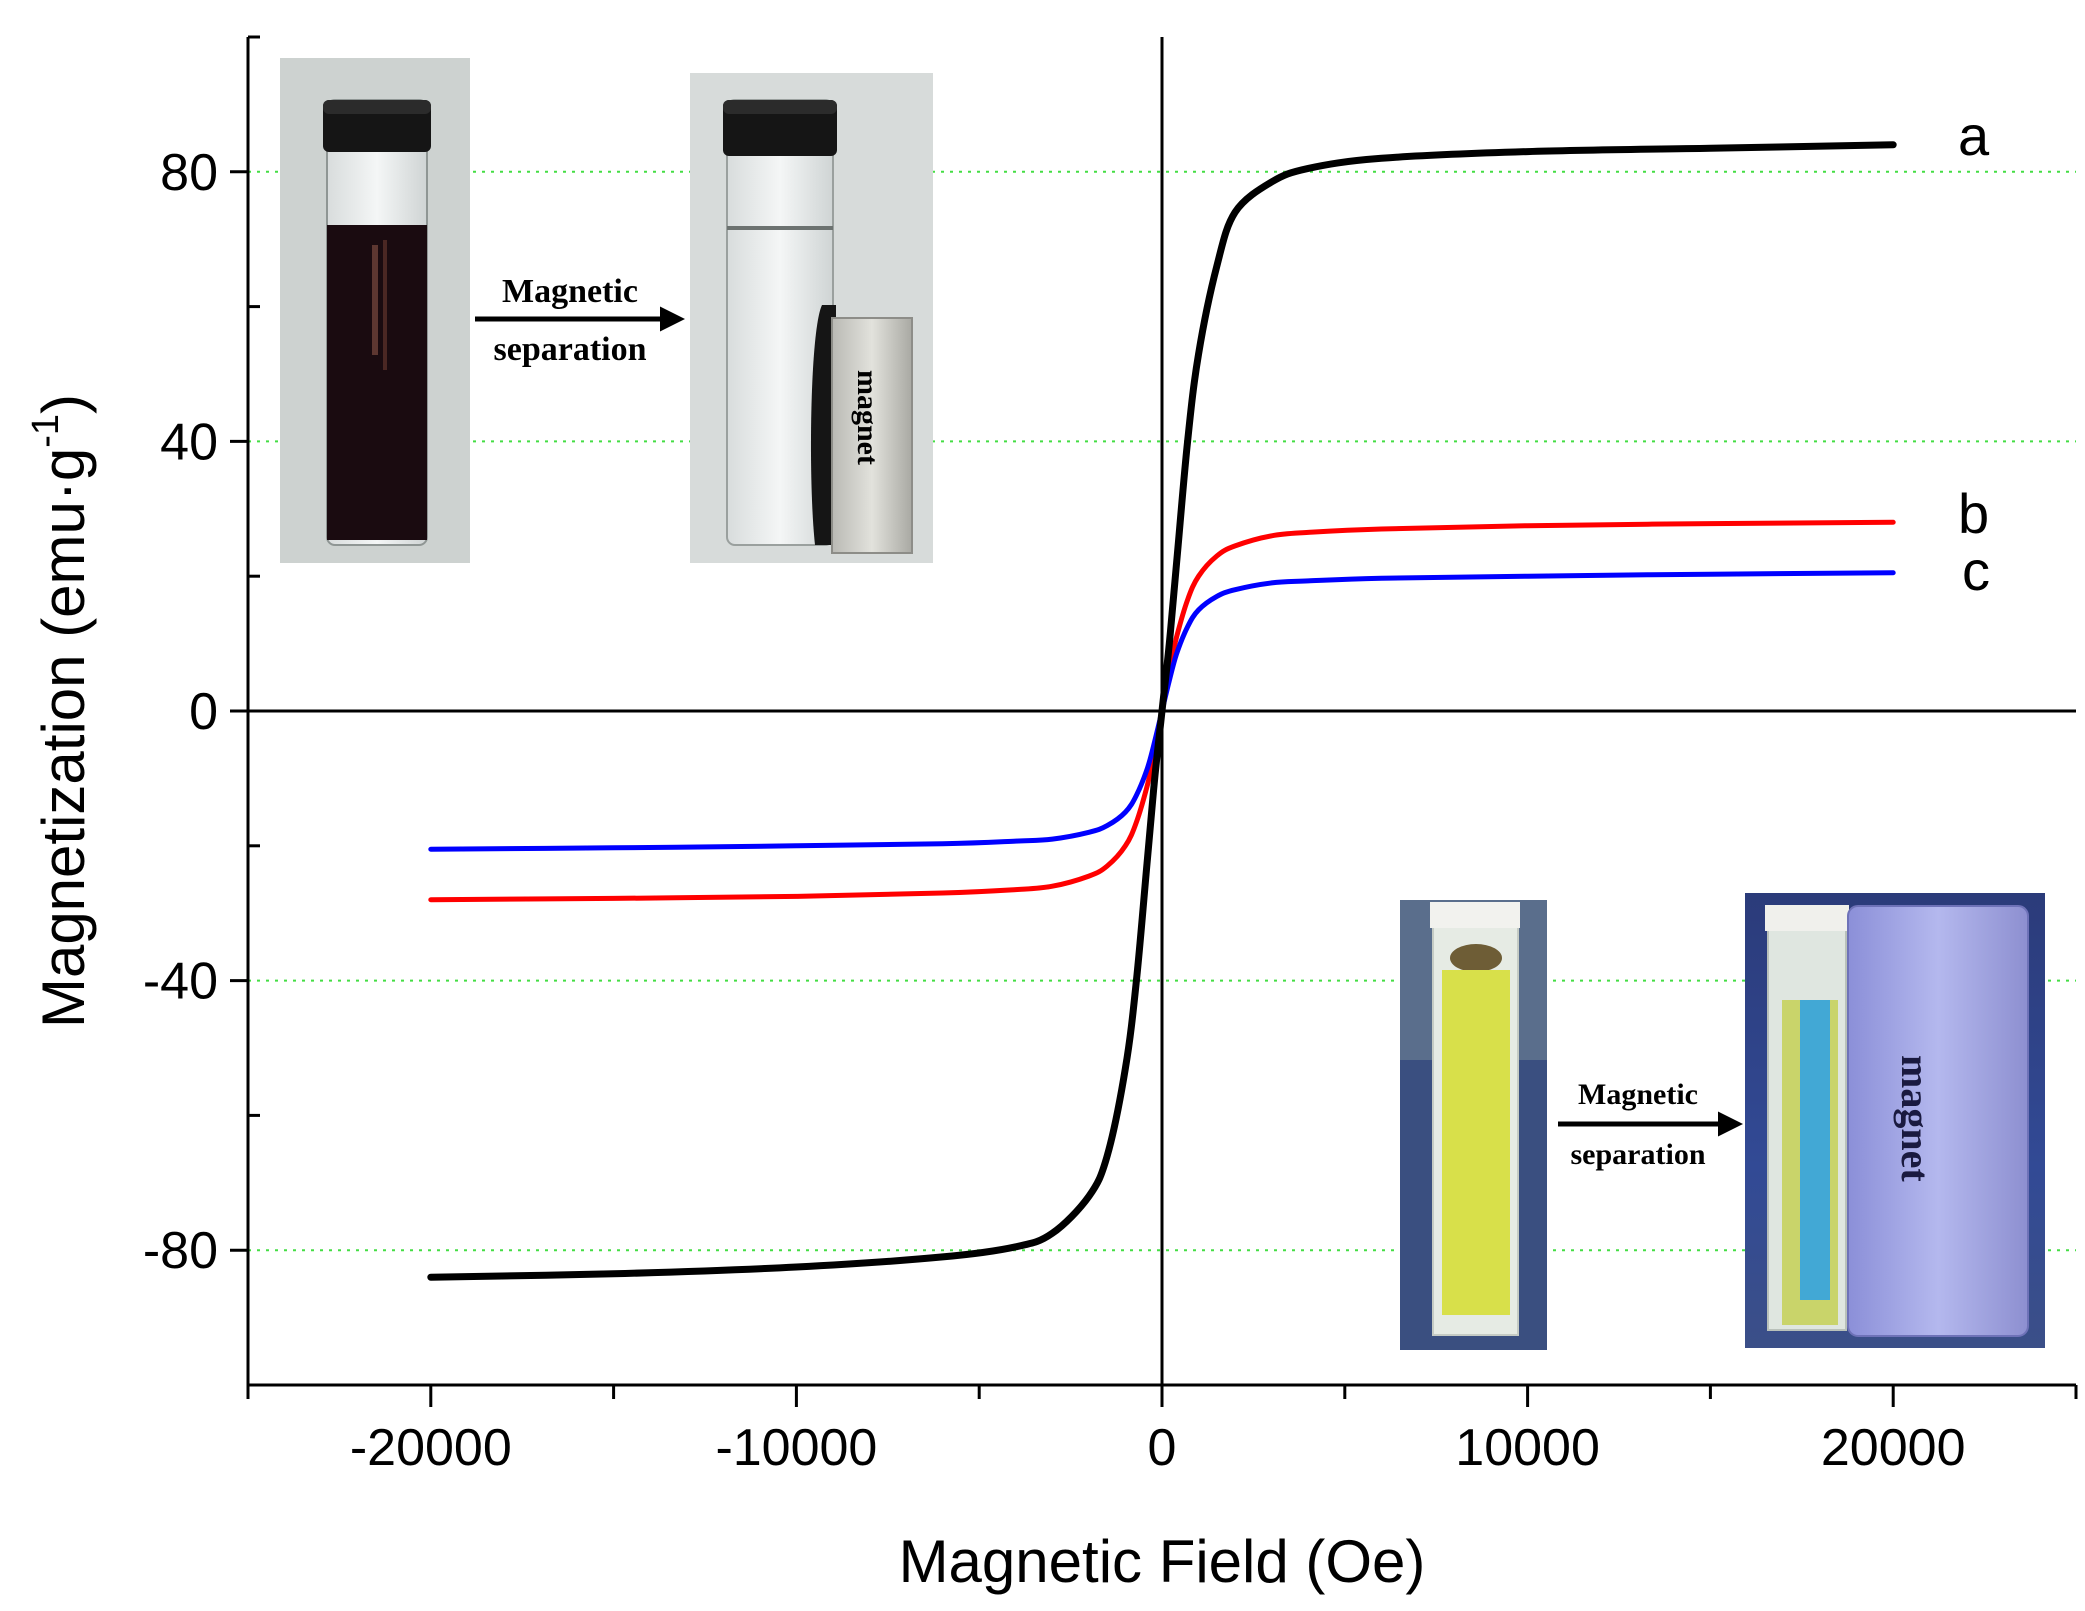 This screenshot has width=2085, height=1611. What do you see at coordinates (1722, 1121) in the screenshot?
I see `bottom-inset: Magnetic separation magnet` at bounding box center [1722, 1121].